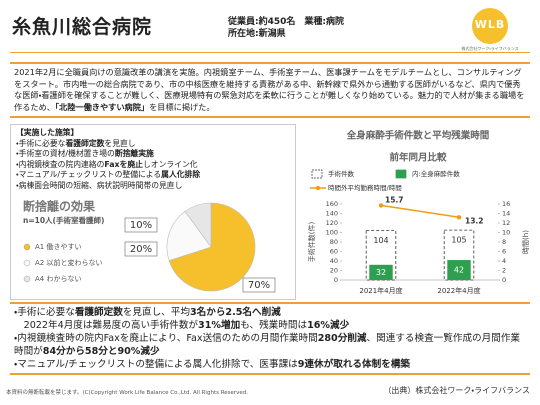 The width and height of the screenshot is (540, 405). I want to click on text-run: 属人化排除, so click(181, 174).